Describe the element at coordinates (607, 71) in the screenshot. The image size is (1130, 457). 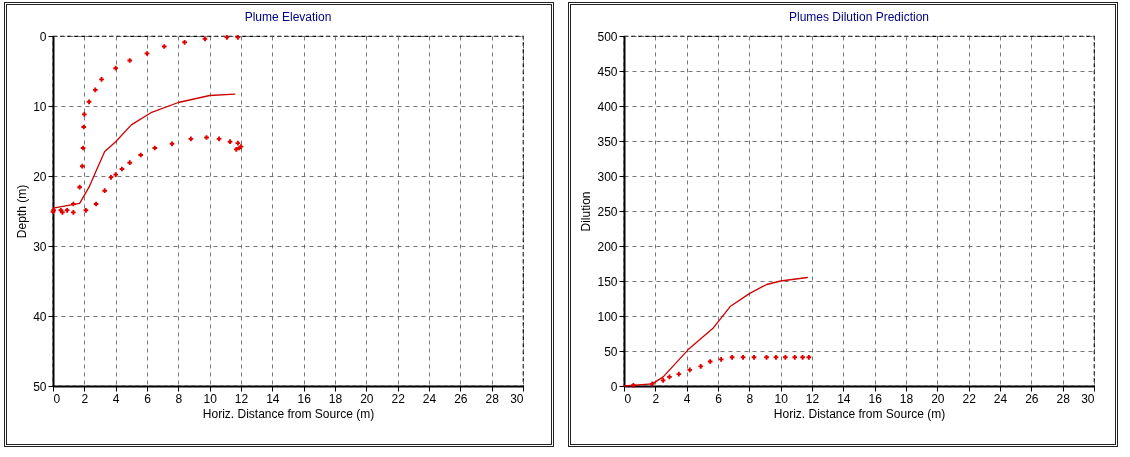
I see `y-tick-label: 450` at that location.